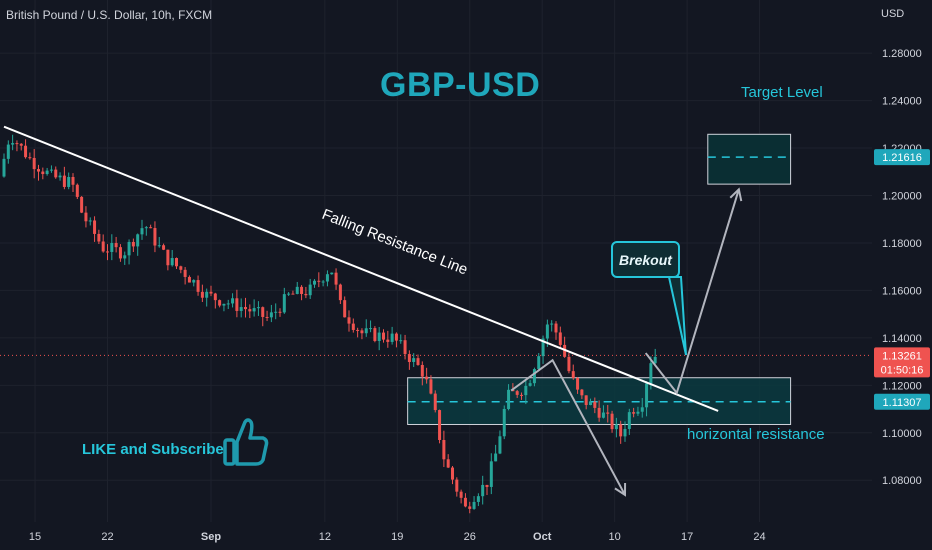  Describe the element at coordinates (615, 537) in the screenshot. I see `x-tick-label: 10` at that location.